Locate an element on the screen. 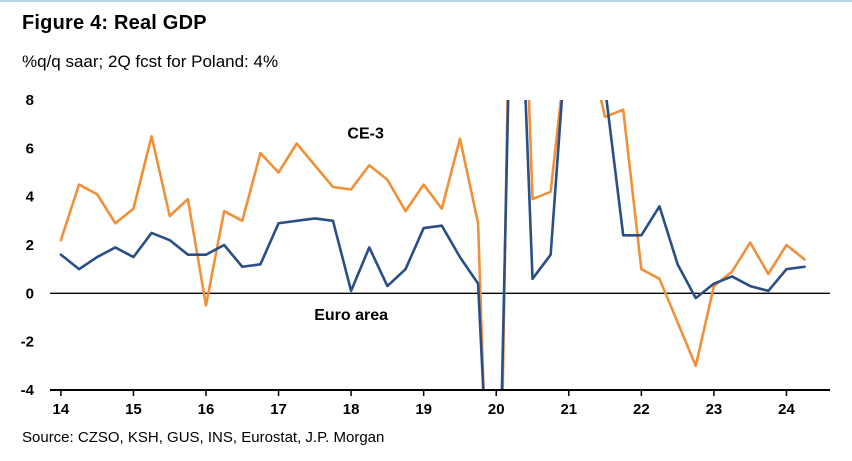 Image resolution: width=852 pixels, height=461 pixels. x-tick-label: 18 is located at coordinates (351, 409).